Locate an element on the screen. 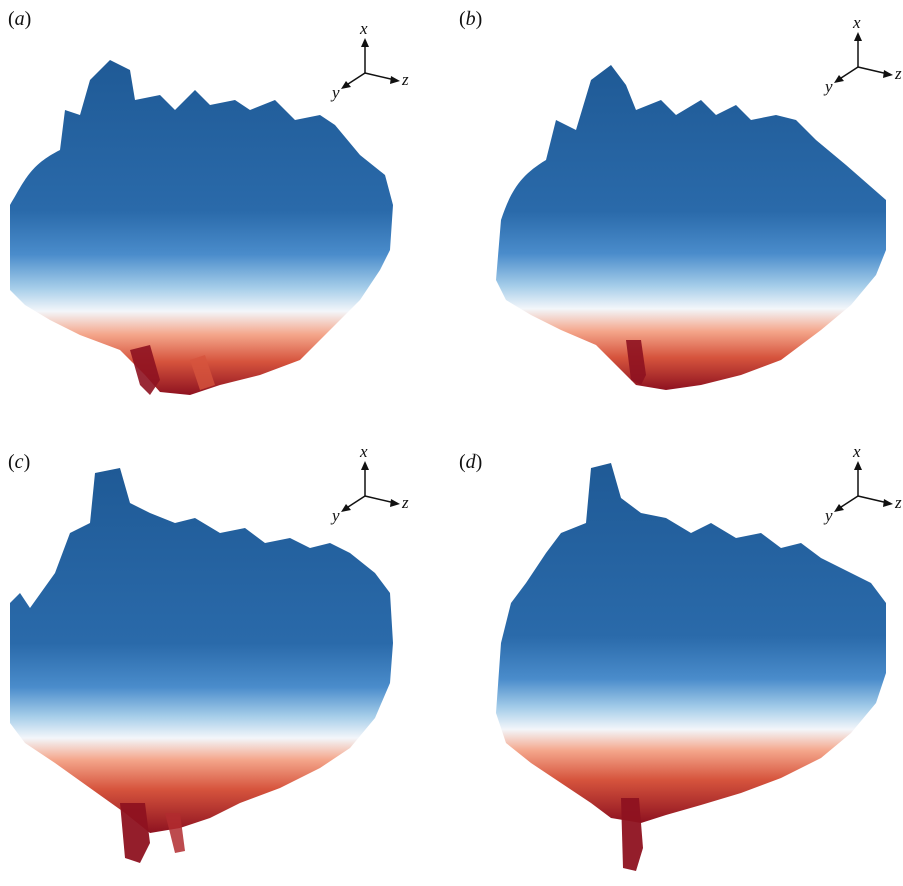 The width and height of the screenshot is (903, 886). panel-label: (c) is located at coordinates (19, 462).